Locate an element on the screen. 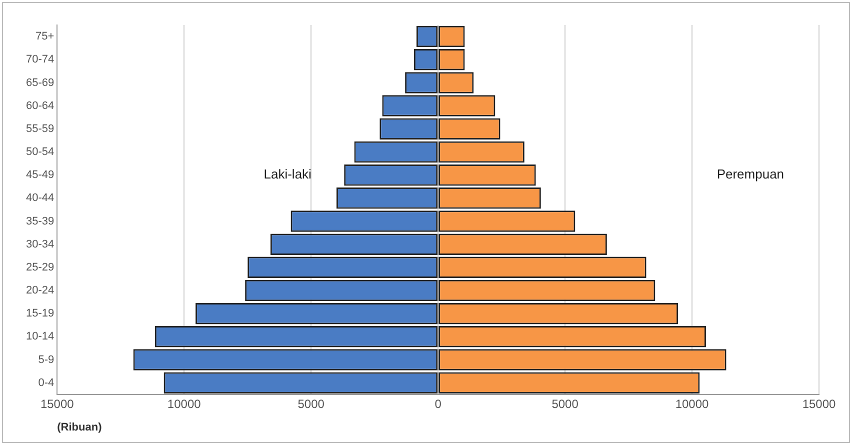 This screenshot has width=852, height=445. y-tick-label: 0-4 is located at coordinates (46, 382).